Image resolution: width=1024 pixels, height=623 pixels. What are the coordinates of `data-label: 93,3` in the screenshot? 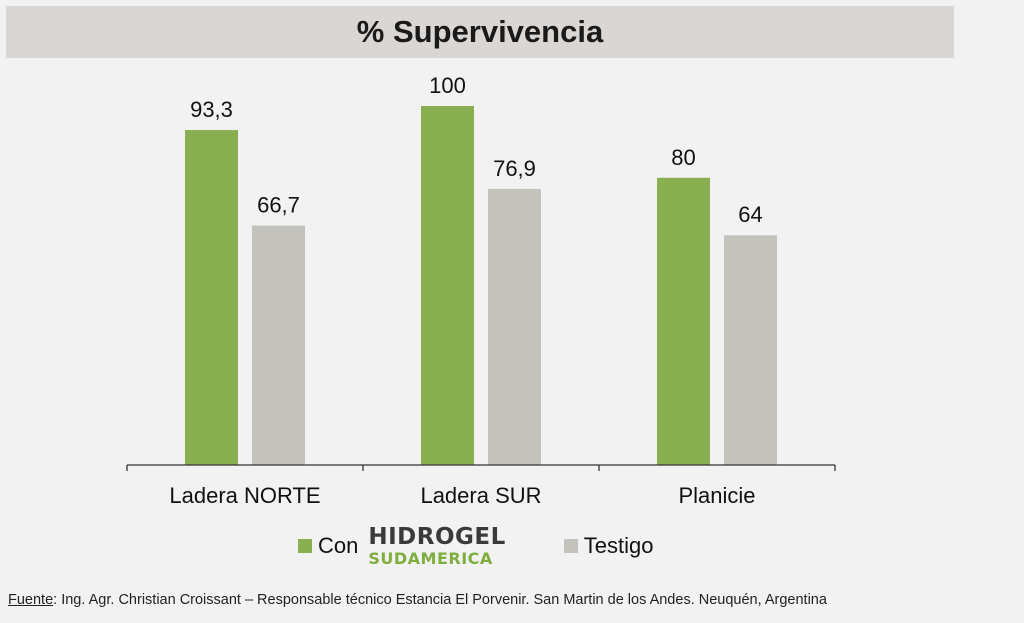 It's located at (211, 109).